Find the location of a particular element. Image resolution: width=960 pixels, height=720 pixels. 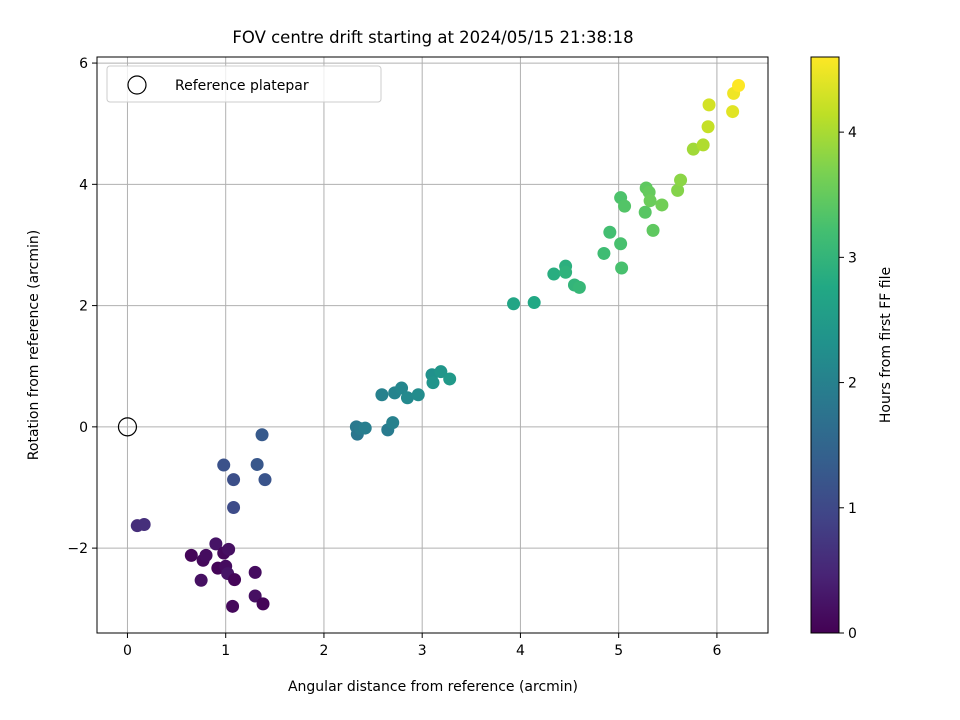

colorbar-tick-label: 0 is located at coordinates (852, 634).